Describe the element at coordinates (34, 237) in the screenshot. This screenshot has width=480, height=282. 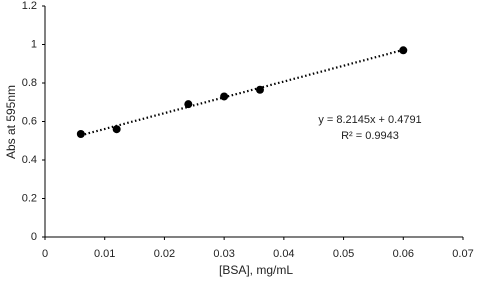
I see `y-tick-label: 0` at that location.